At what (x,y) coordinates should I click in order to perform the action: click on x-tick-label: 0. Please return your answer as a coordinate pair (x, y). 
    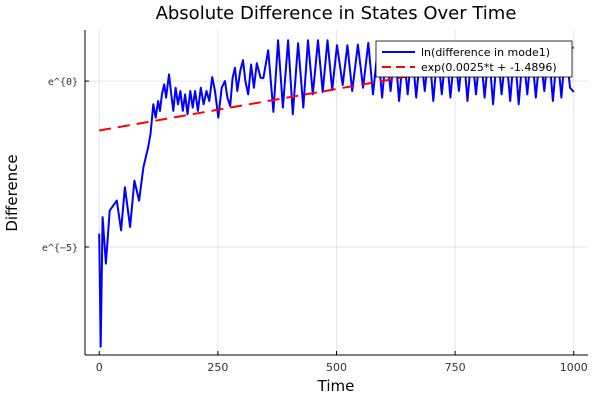
    Looking at the image, I should click on (99, 367).